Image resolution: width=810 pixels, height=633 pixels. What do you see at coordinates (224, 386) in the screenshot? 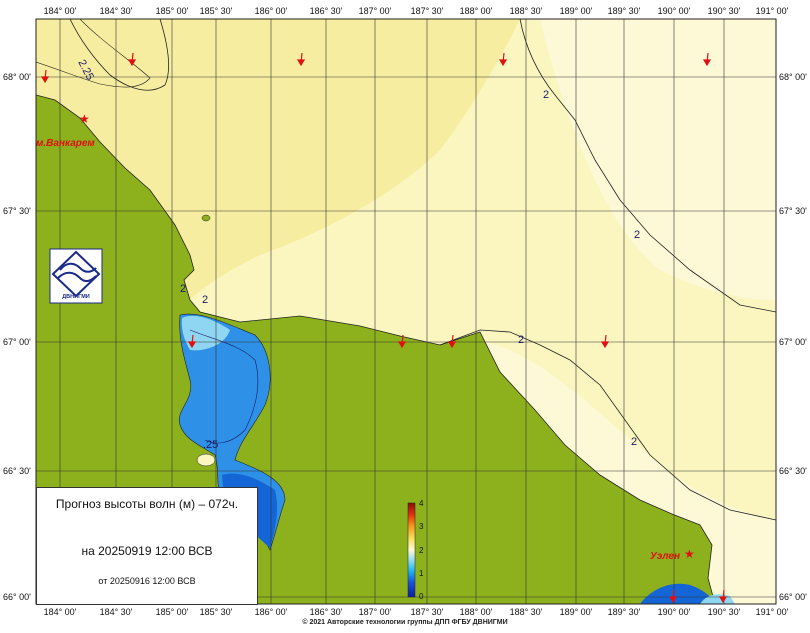
I see `contour-line-bay` at bounding box center [224, 386].